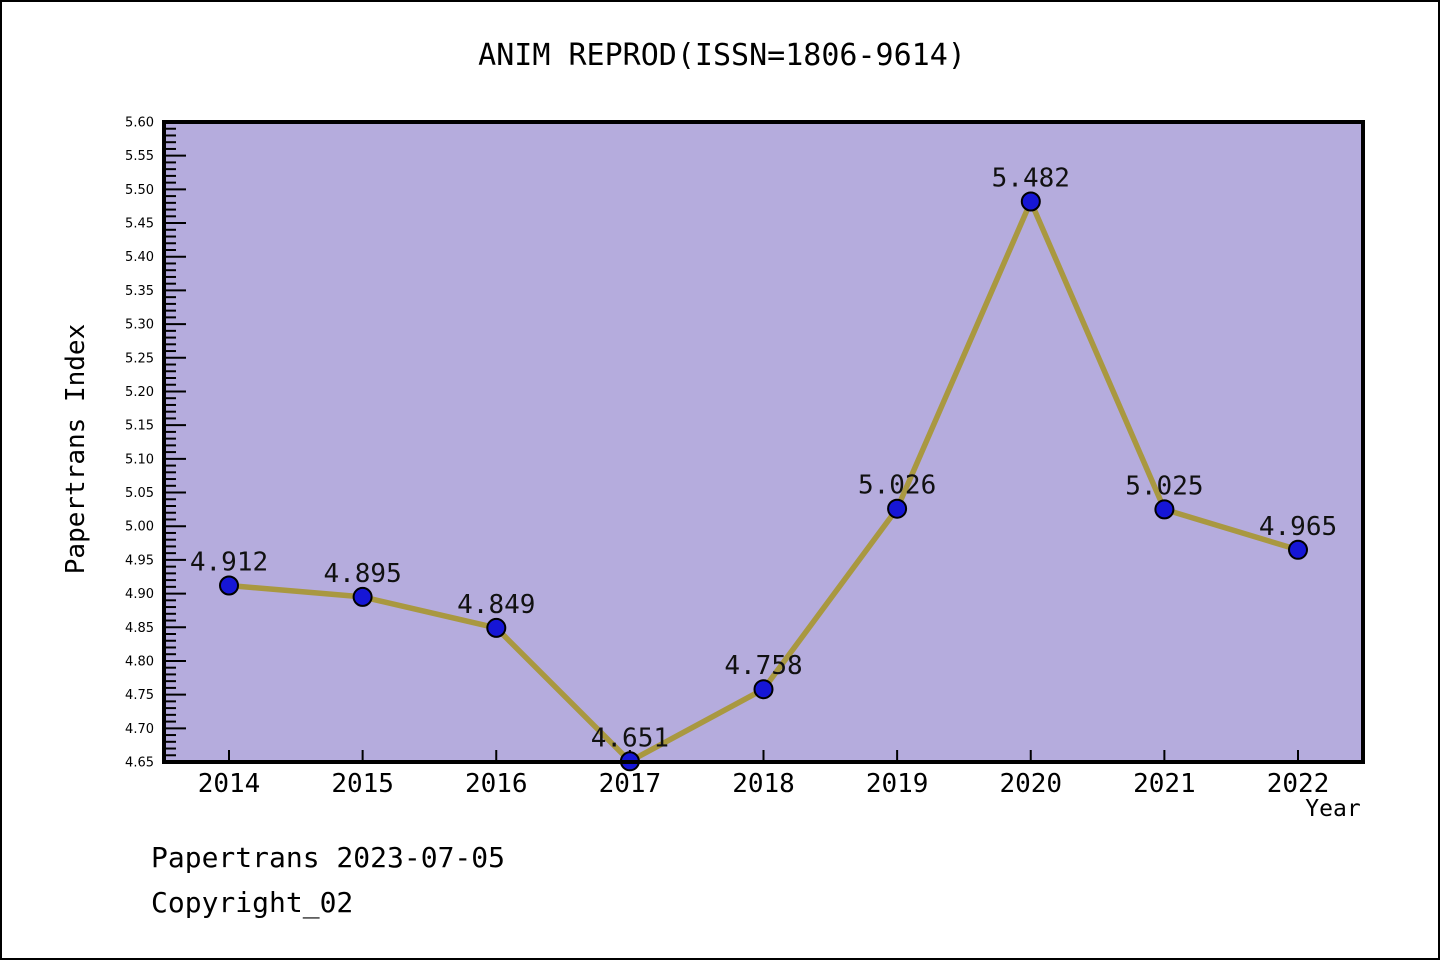  What do you see at coordinates (139, 729) in the screenshot?
I see `y-tick-label: 4.70` at bounding box center [139, 729].